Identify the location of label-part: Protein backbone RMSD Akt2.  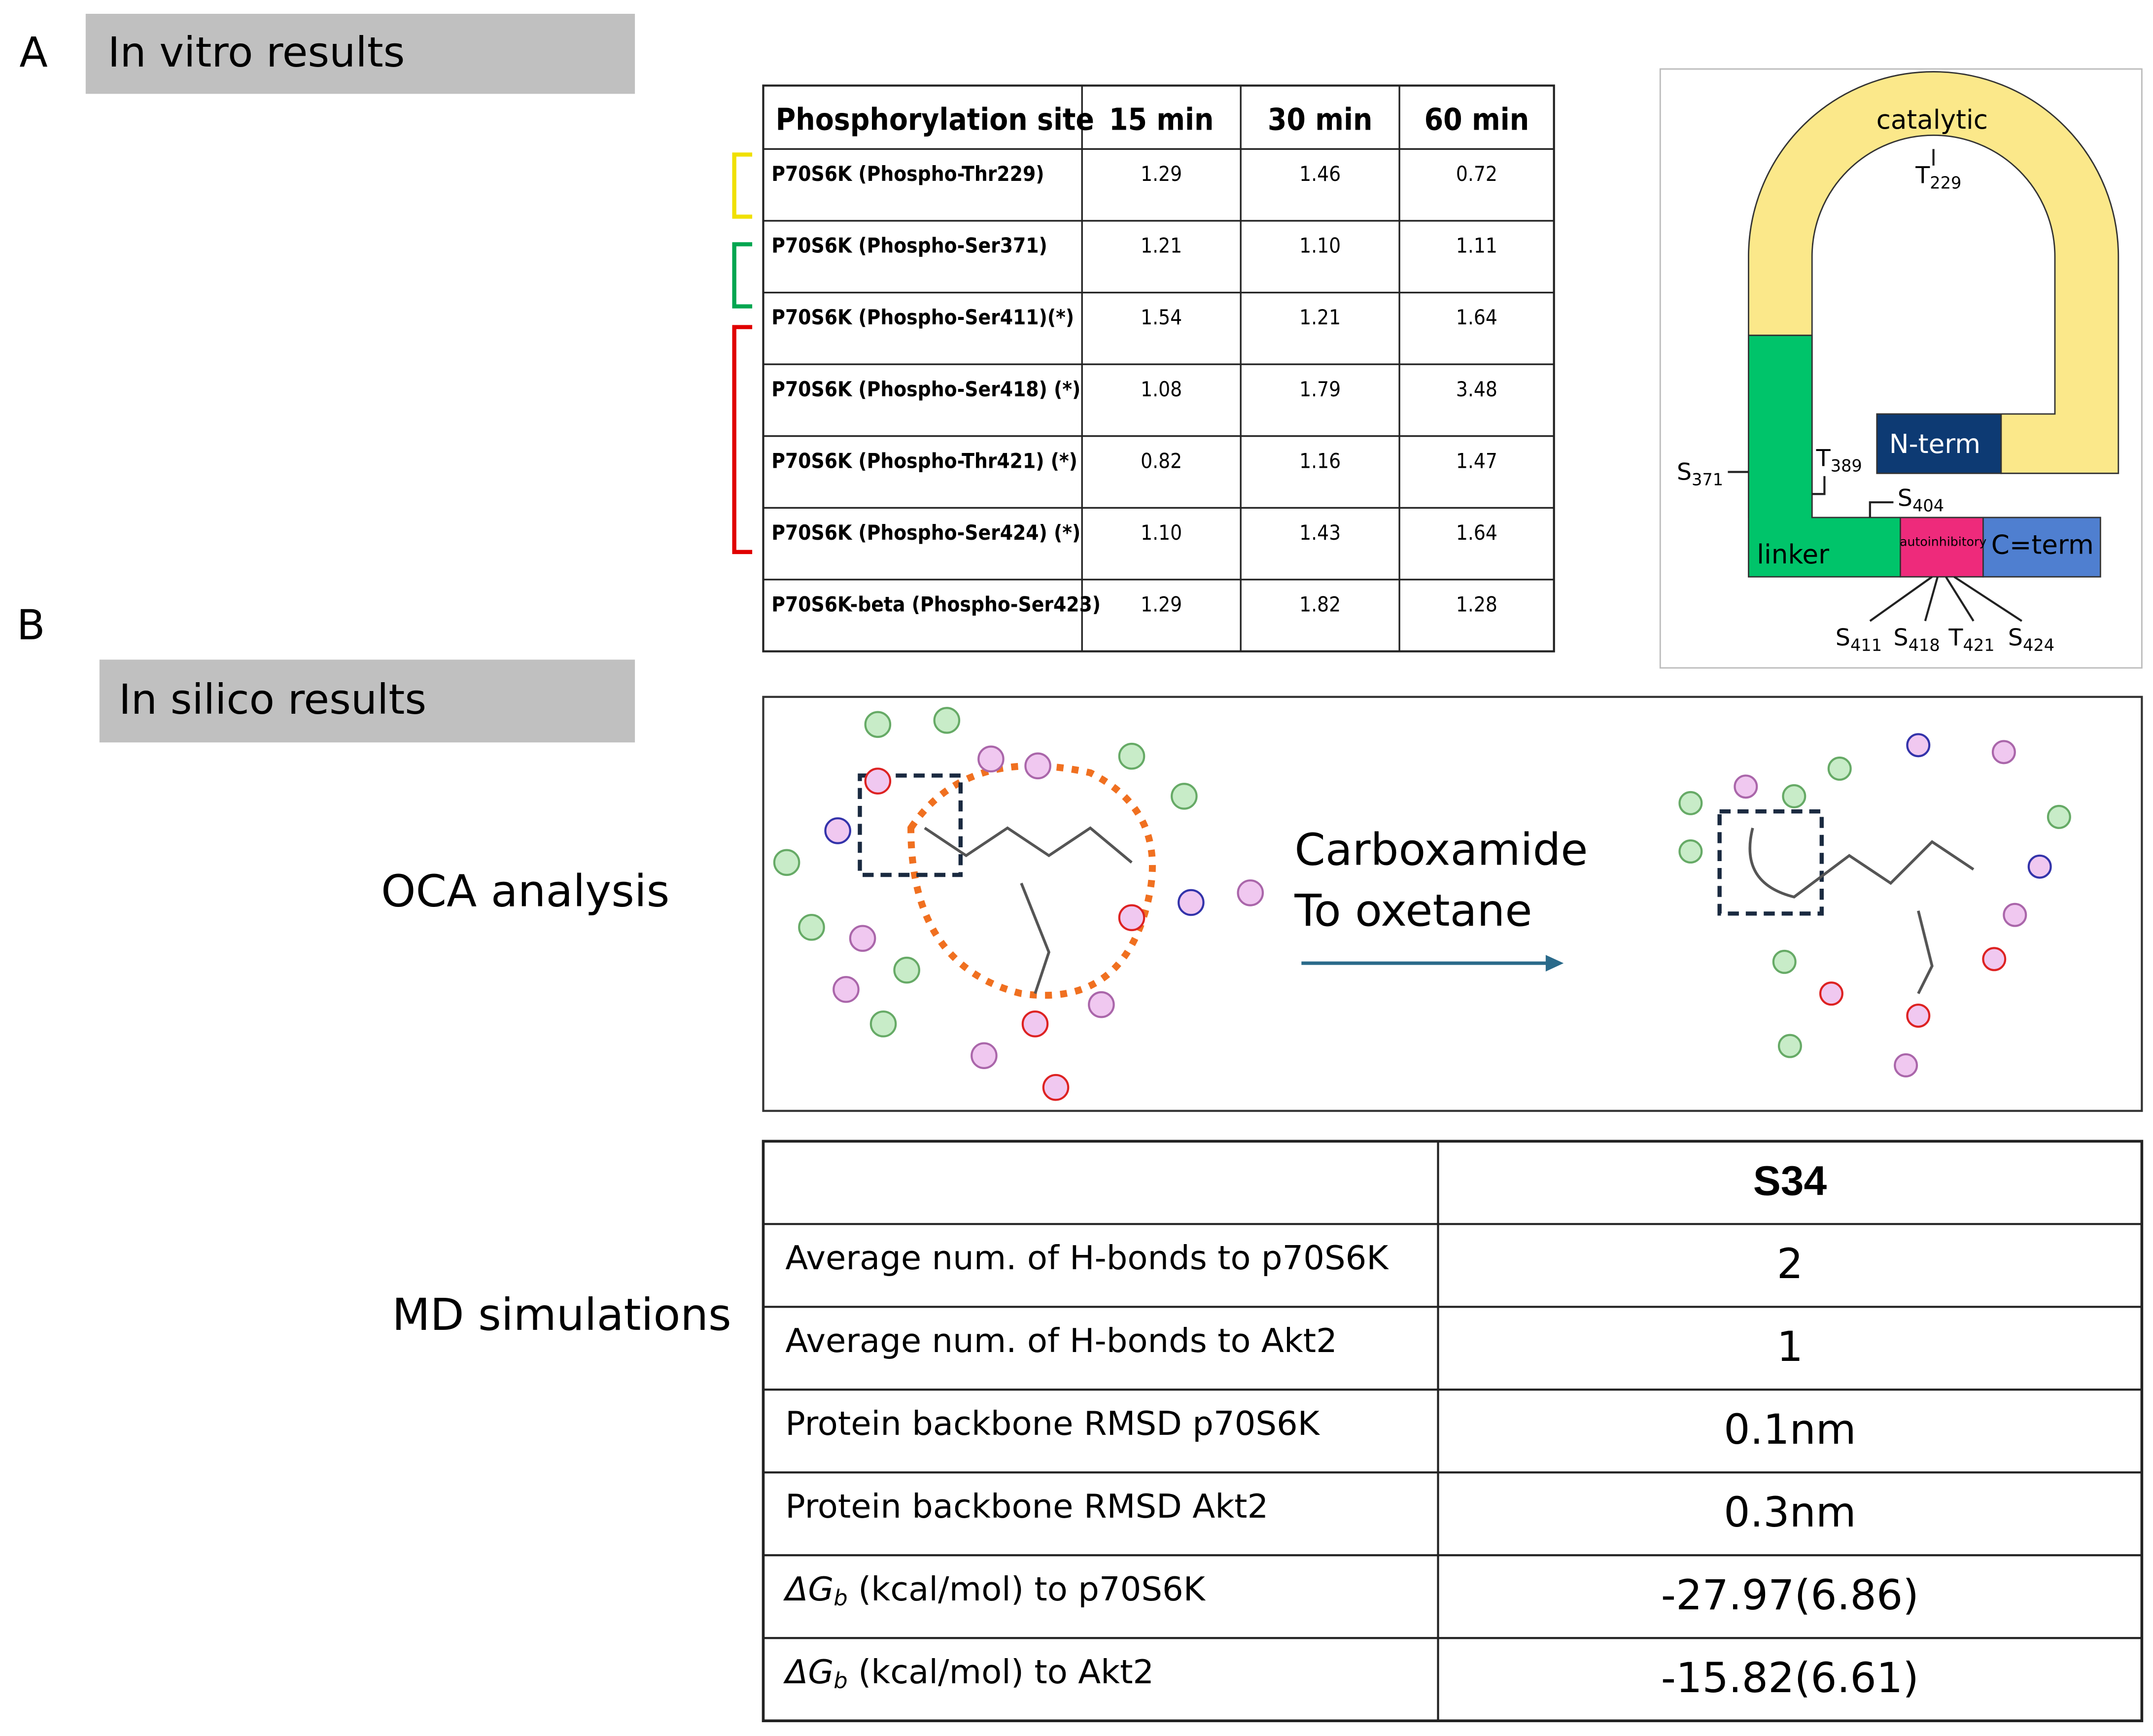
(1026, 1506).